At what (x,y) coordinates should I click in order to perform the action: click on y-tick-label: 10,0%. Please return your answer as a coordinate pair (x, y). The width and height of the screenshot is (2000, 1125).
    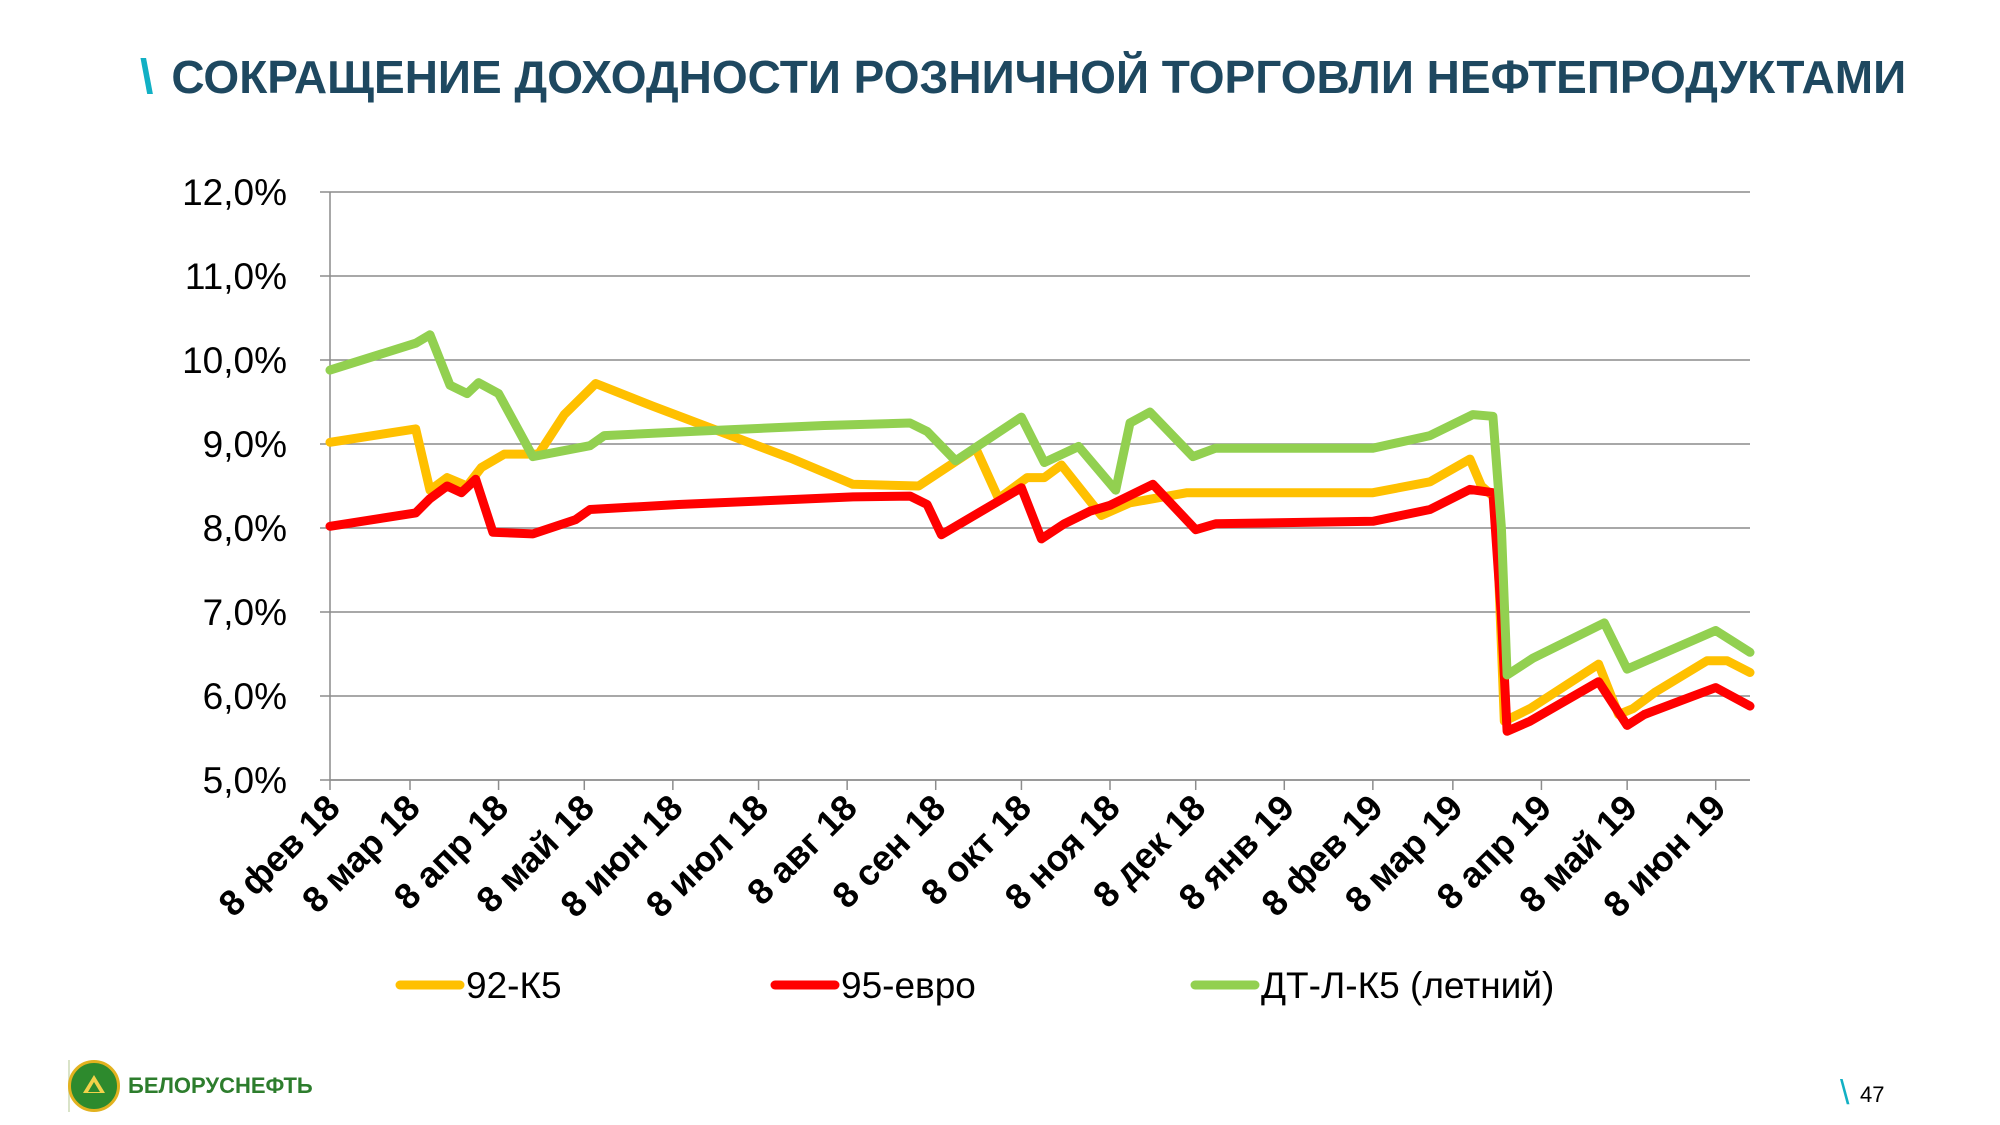
    Looking at the image, I should click on (234, 360).